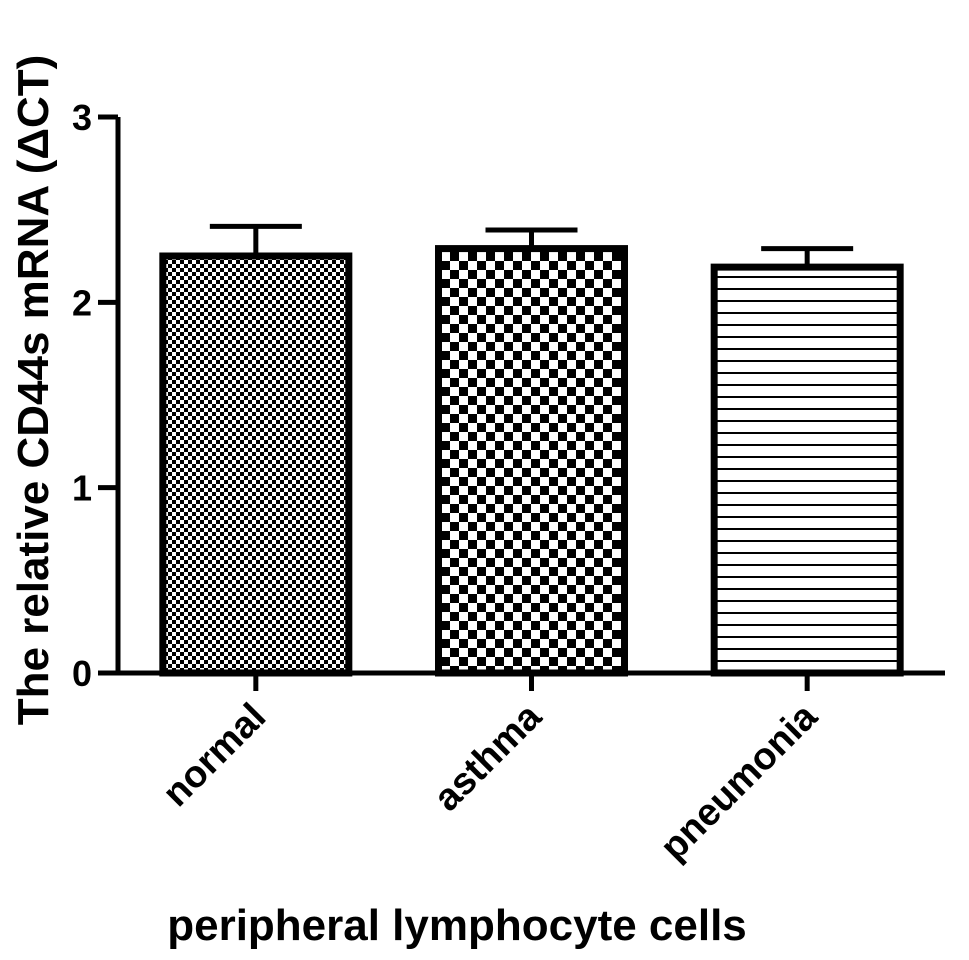  Describe the element at coordinates (488, 757) in the screenshot. I see `x-tick-label-asthma: asthma` at that location.